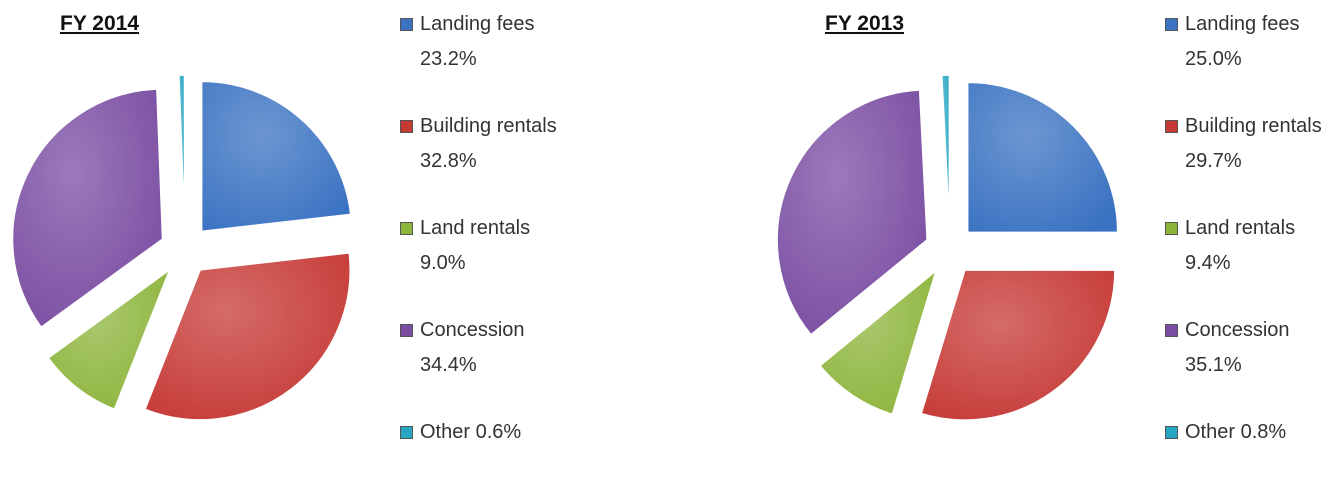 The image size is (1343, 489). Describe the element at coordinates (1213, 161) in the screenshot. I see `legend-value: 29.7%` at that location.